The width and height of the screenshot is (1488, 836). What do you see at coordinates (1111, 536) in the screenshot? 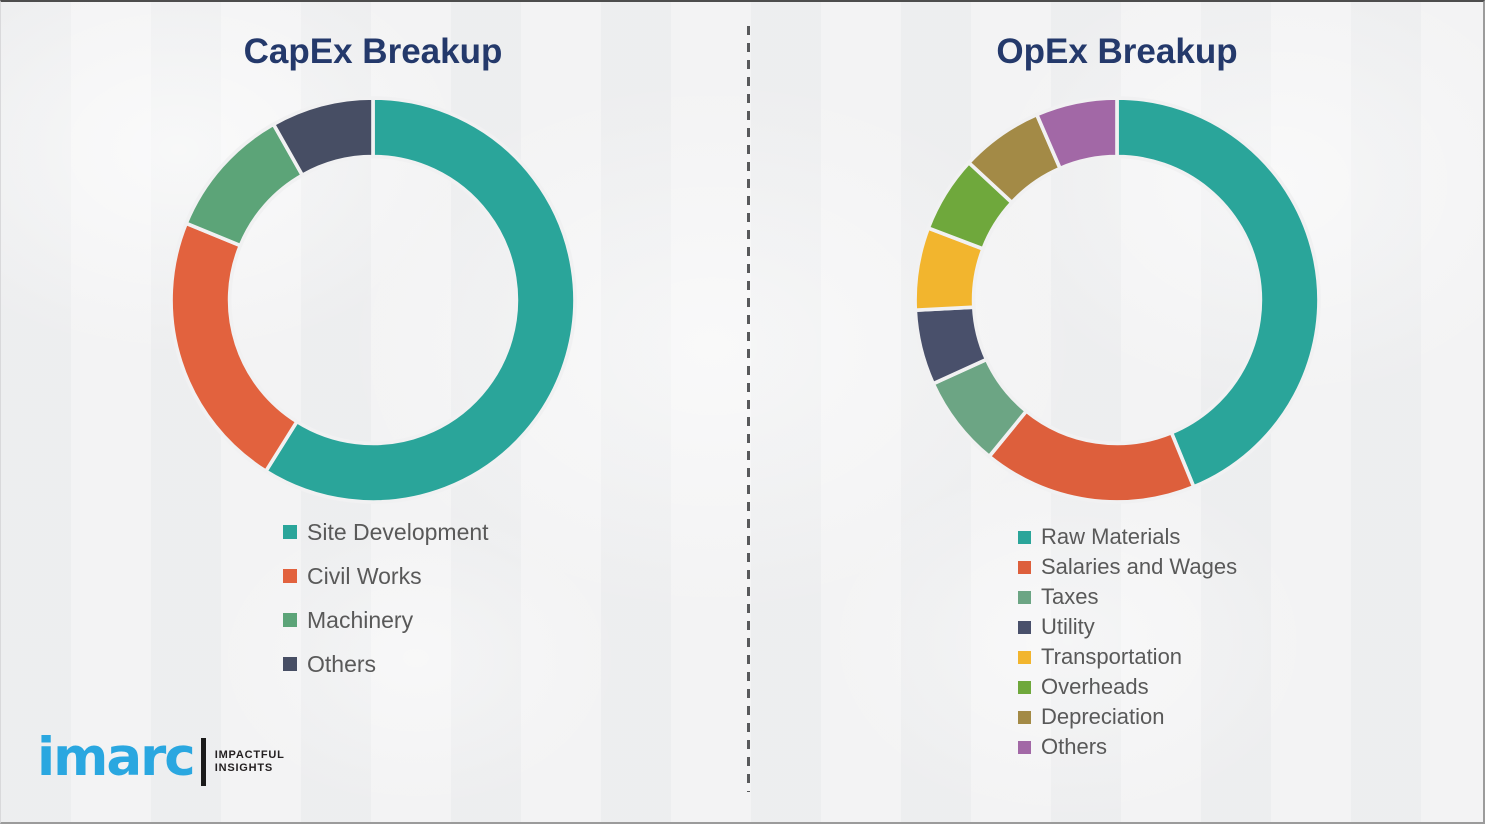
I see `legend-label-raw-materials: Raw Materials` at bounding box center [1111, 536].